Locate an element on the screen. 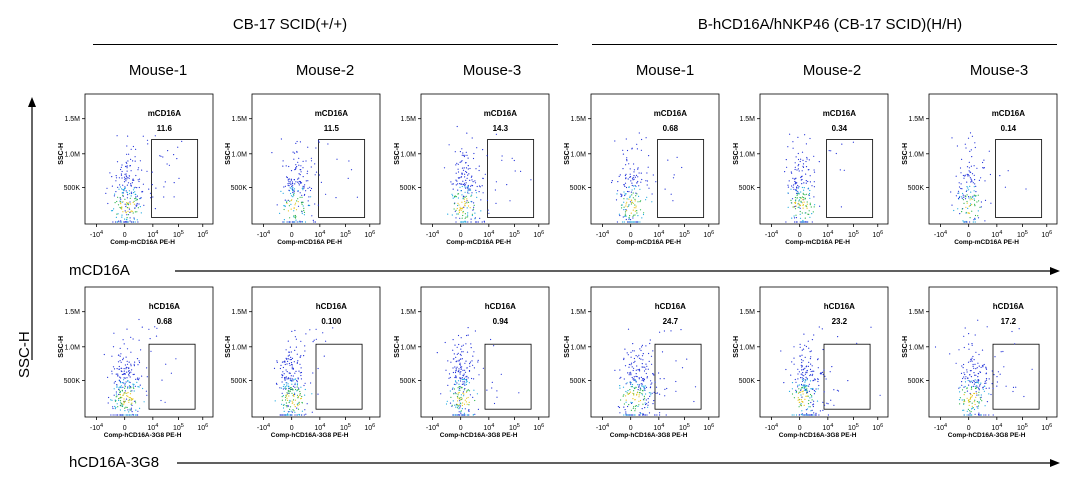 The width and height of the screenshot is (1069, 483). x-tick-label: 10⁶ is located at coordinates (538, 427).